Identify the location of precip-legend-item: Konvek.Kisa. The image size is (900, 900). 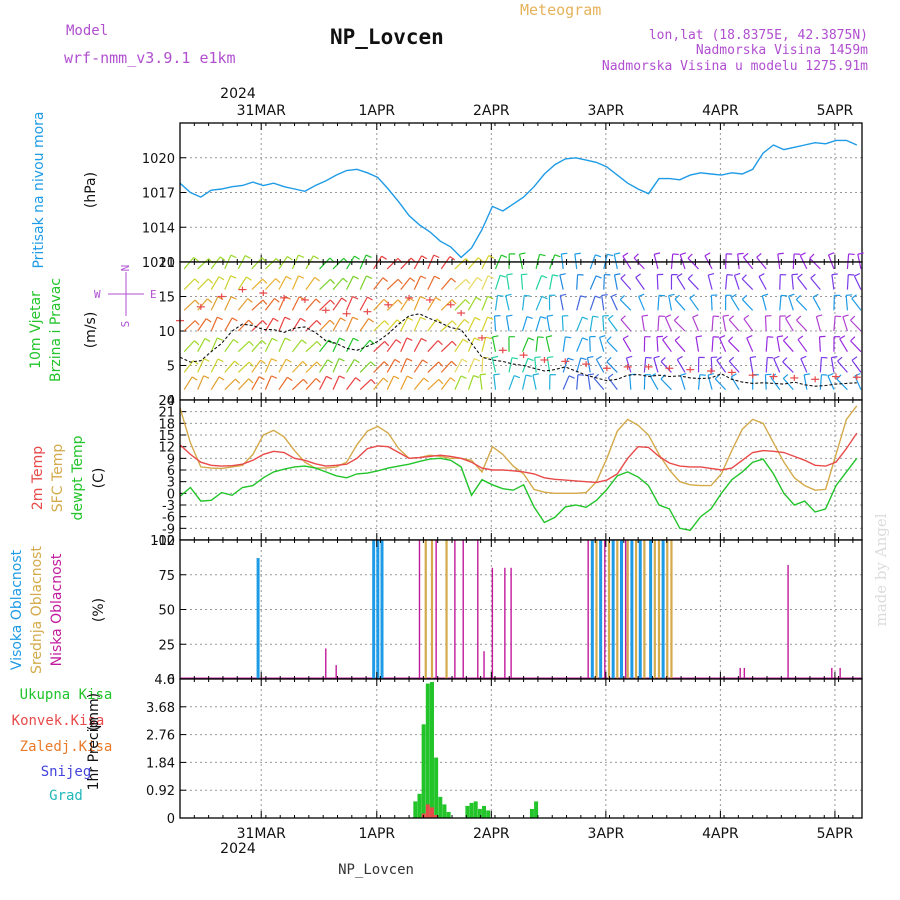
(58, 721).